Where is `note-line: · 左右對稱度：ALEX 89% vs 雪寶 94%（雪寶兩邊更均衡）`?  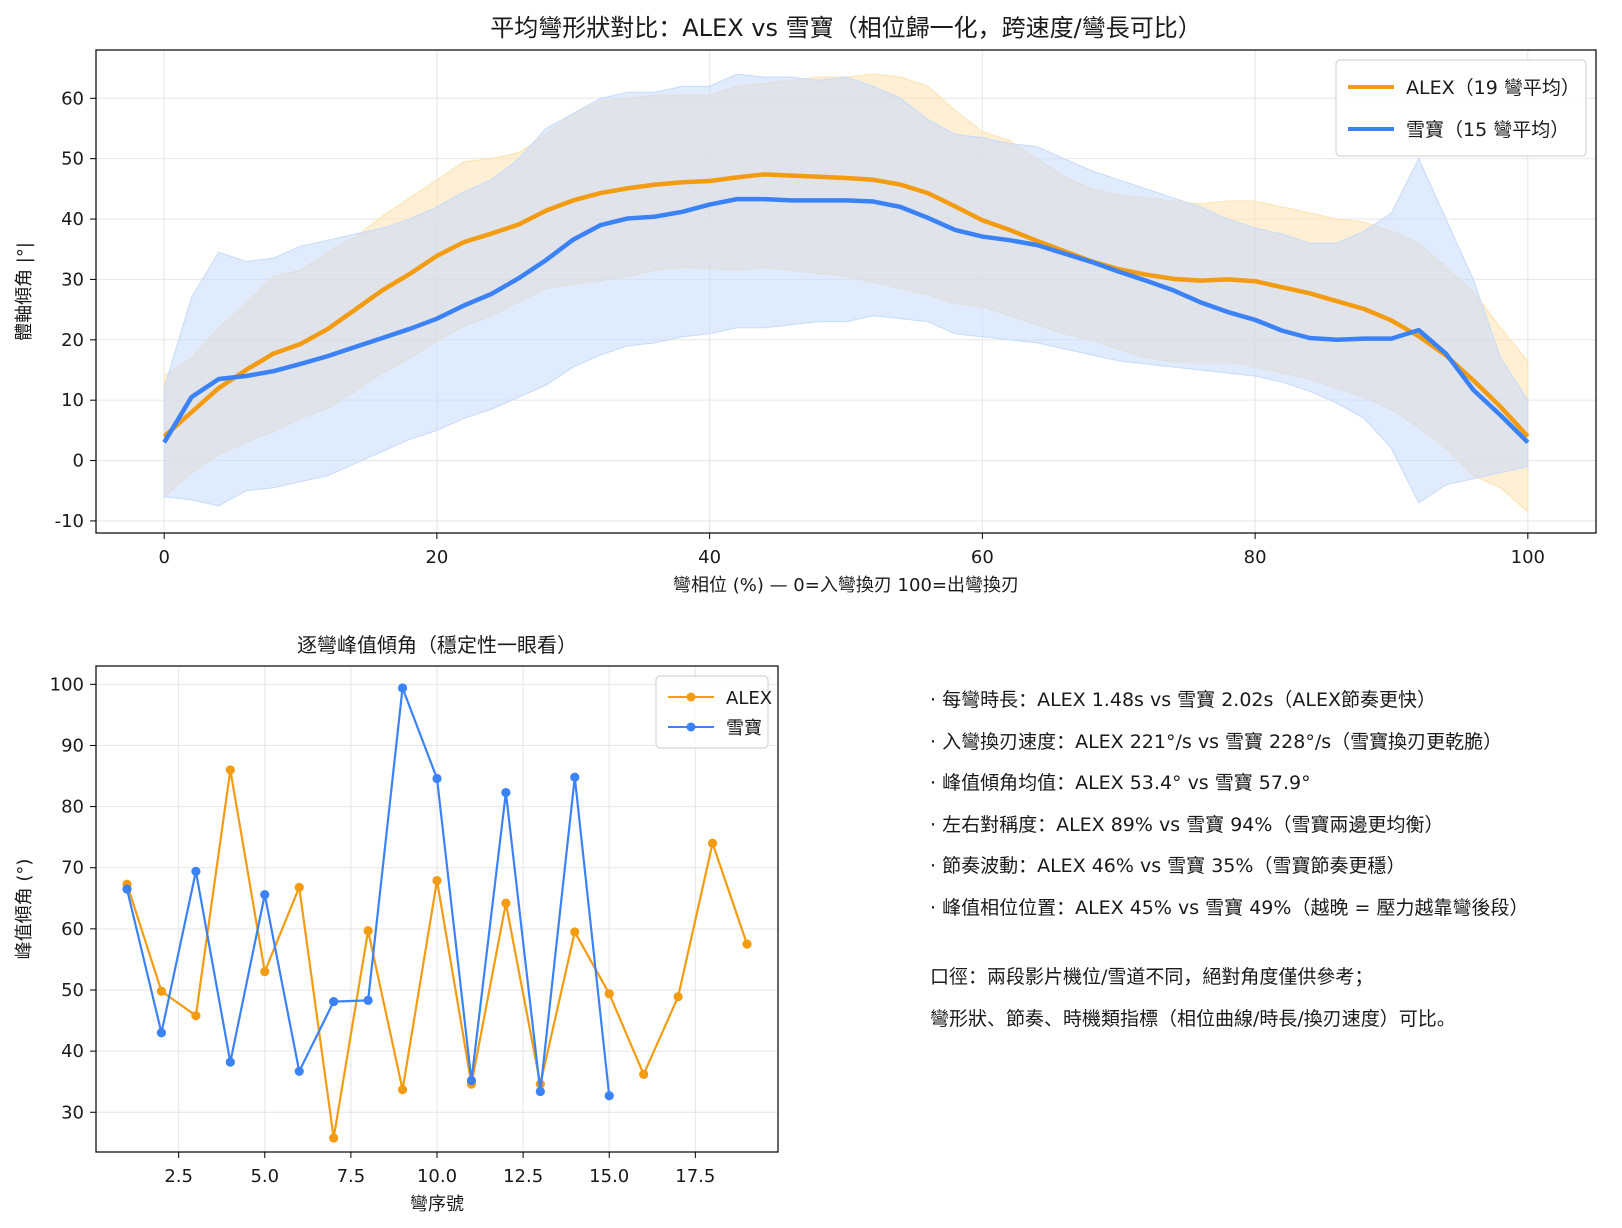 note-line: · 左右對稱度：ALEX 89% vs 雪寶 94%（雪寶兩邊更均衡） is located at coordinates (1187, 824).